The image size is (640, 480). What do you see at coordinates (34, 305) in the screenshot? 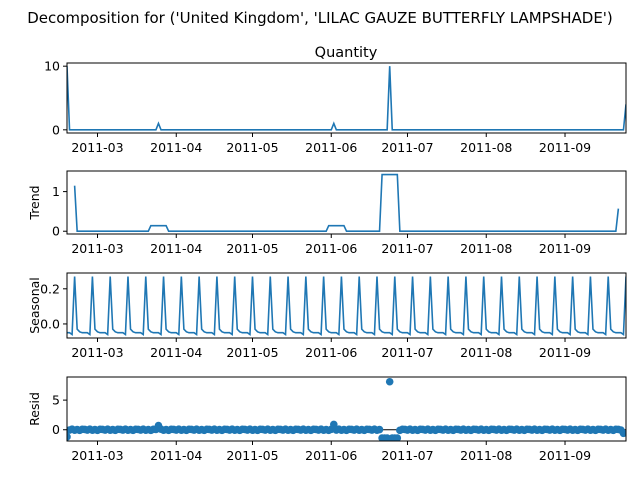
I see `seasonal-ylabel: Seasonal` at bounding box center [34, 305].